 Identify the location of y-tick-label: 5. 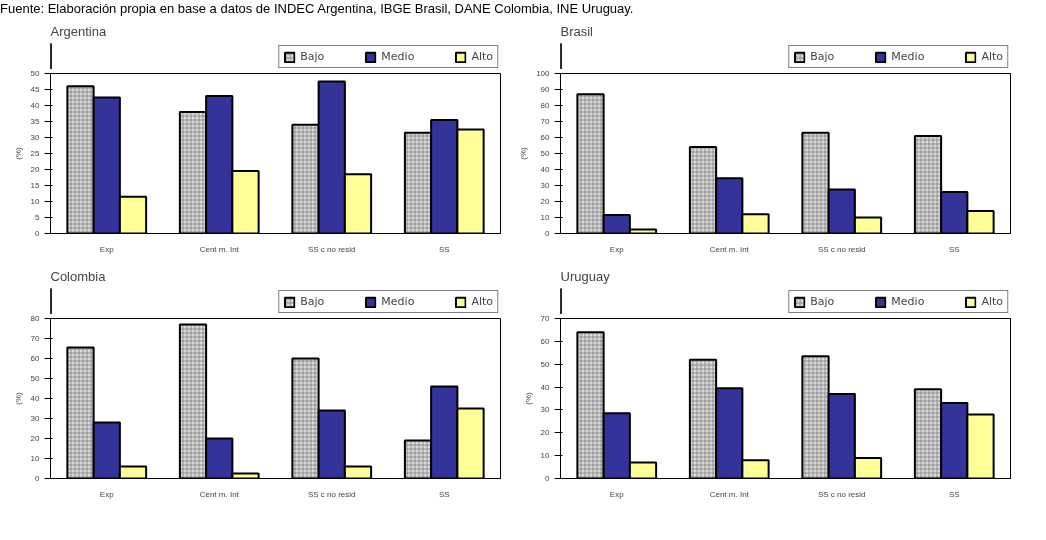
(38, 217).